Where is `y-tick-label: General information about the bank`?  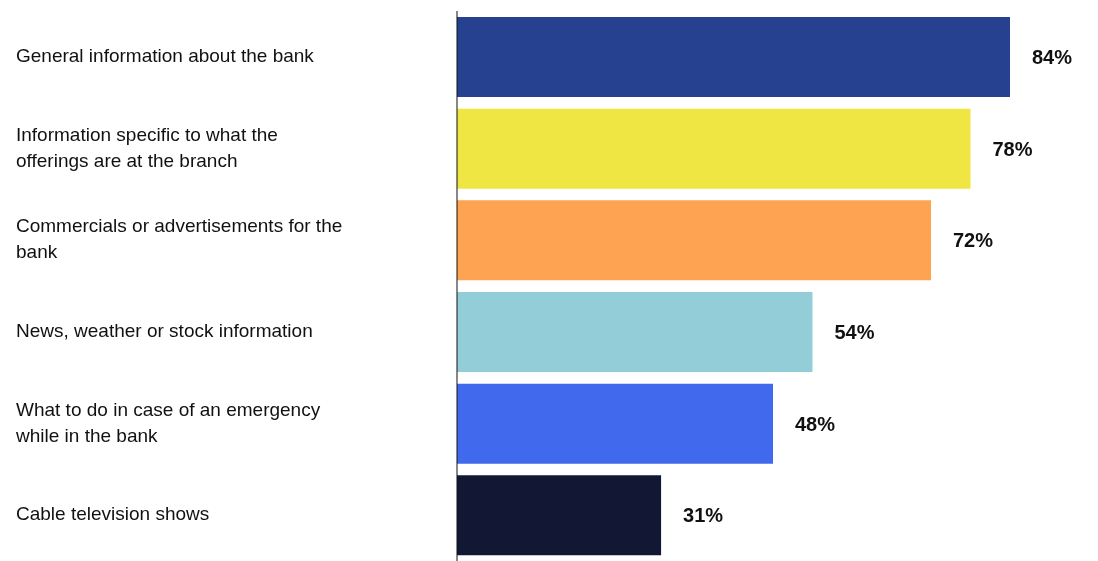 y-tick-label: General information about the bank is located at coordinates (165, 55).